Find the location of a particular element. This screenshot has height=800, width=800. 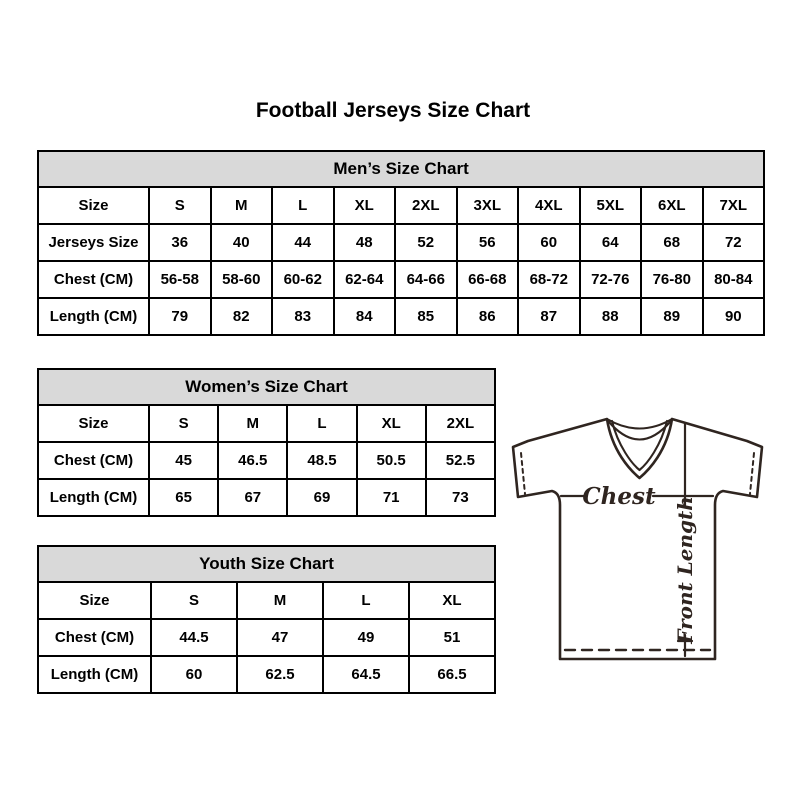

table-row: Jerseys Size 36 40 44 48 52 56 60 64 68 72 is located at coordinates (401, 242).